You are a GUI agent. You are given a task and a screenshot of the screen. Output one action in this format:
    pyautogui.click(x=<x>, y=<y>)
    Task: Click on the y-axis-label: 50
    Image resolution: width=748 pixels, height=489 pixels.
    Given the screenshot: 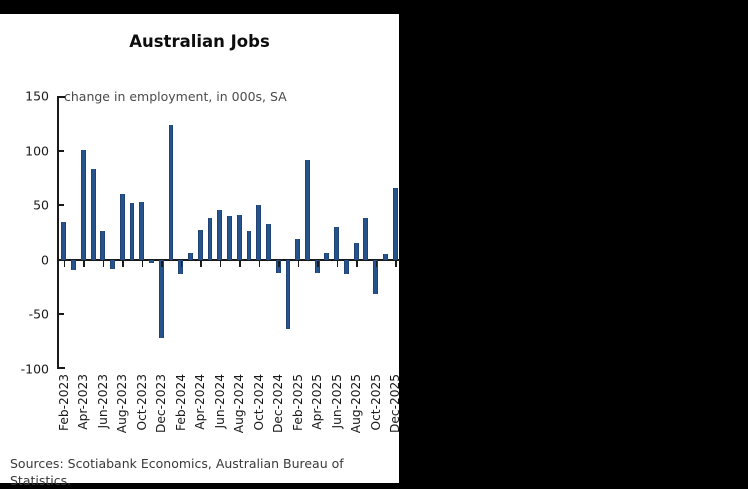 What is the action you would take?
    pyautogui.click(x=41, y=205)
    